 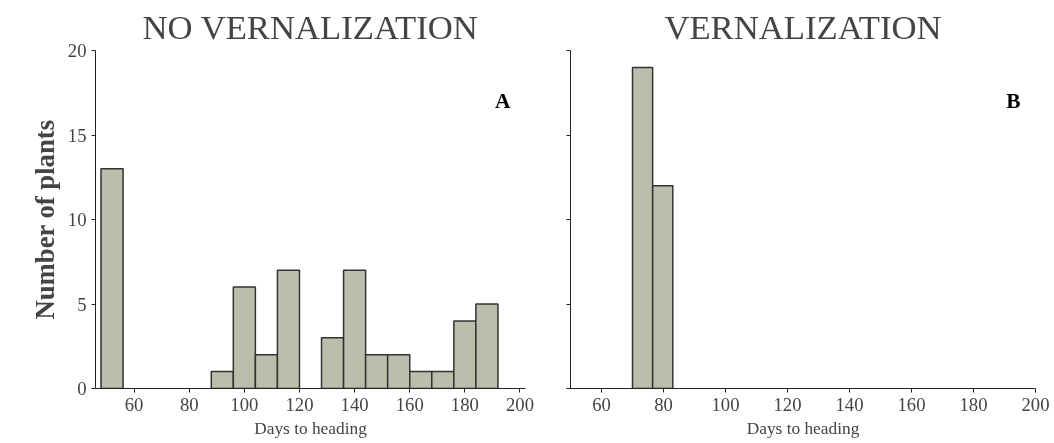 What do you see at coordinates (44, 220) in the screenshot?
I see `y-axis-title: Number of plants` at bounding box center [44, 220].